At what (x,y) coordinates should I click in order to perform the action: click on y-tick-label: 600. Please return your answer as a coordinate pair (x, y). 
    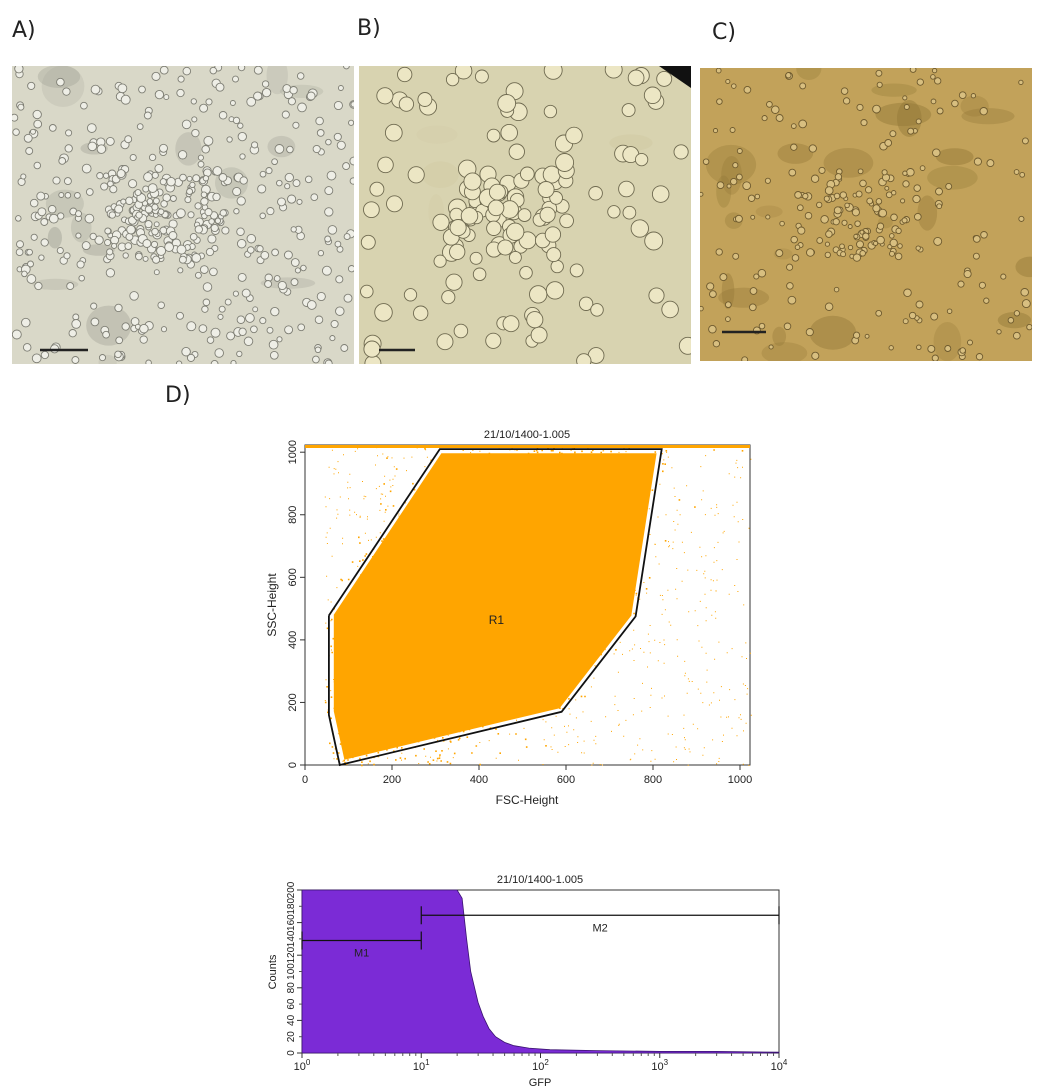
    Looking at the image, I should click on (293, 577).